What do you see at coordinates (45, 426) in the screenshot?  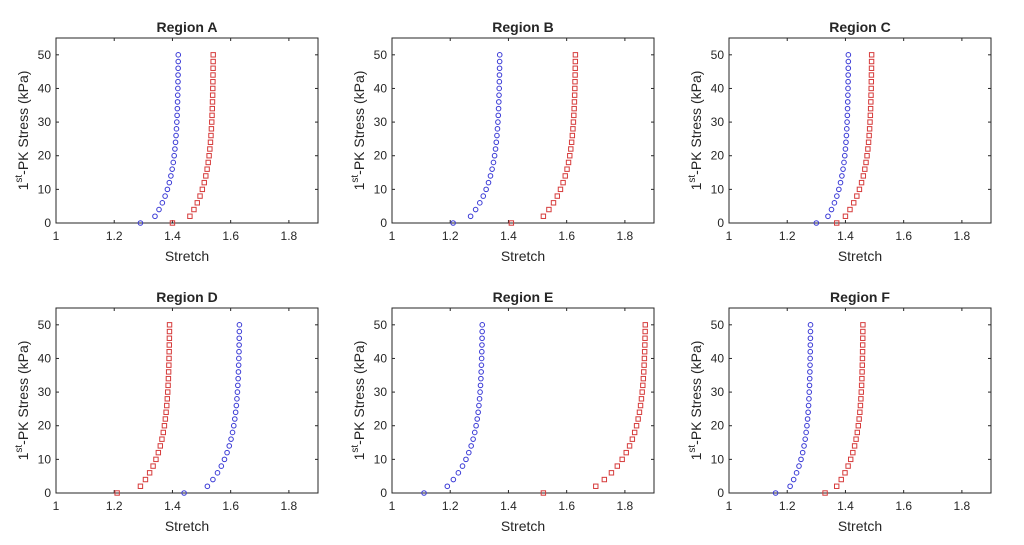 I see `y-tick-label: 20` at bounding box center [45, 426].